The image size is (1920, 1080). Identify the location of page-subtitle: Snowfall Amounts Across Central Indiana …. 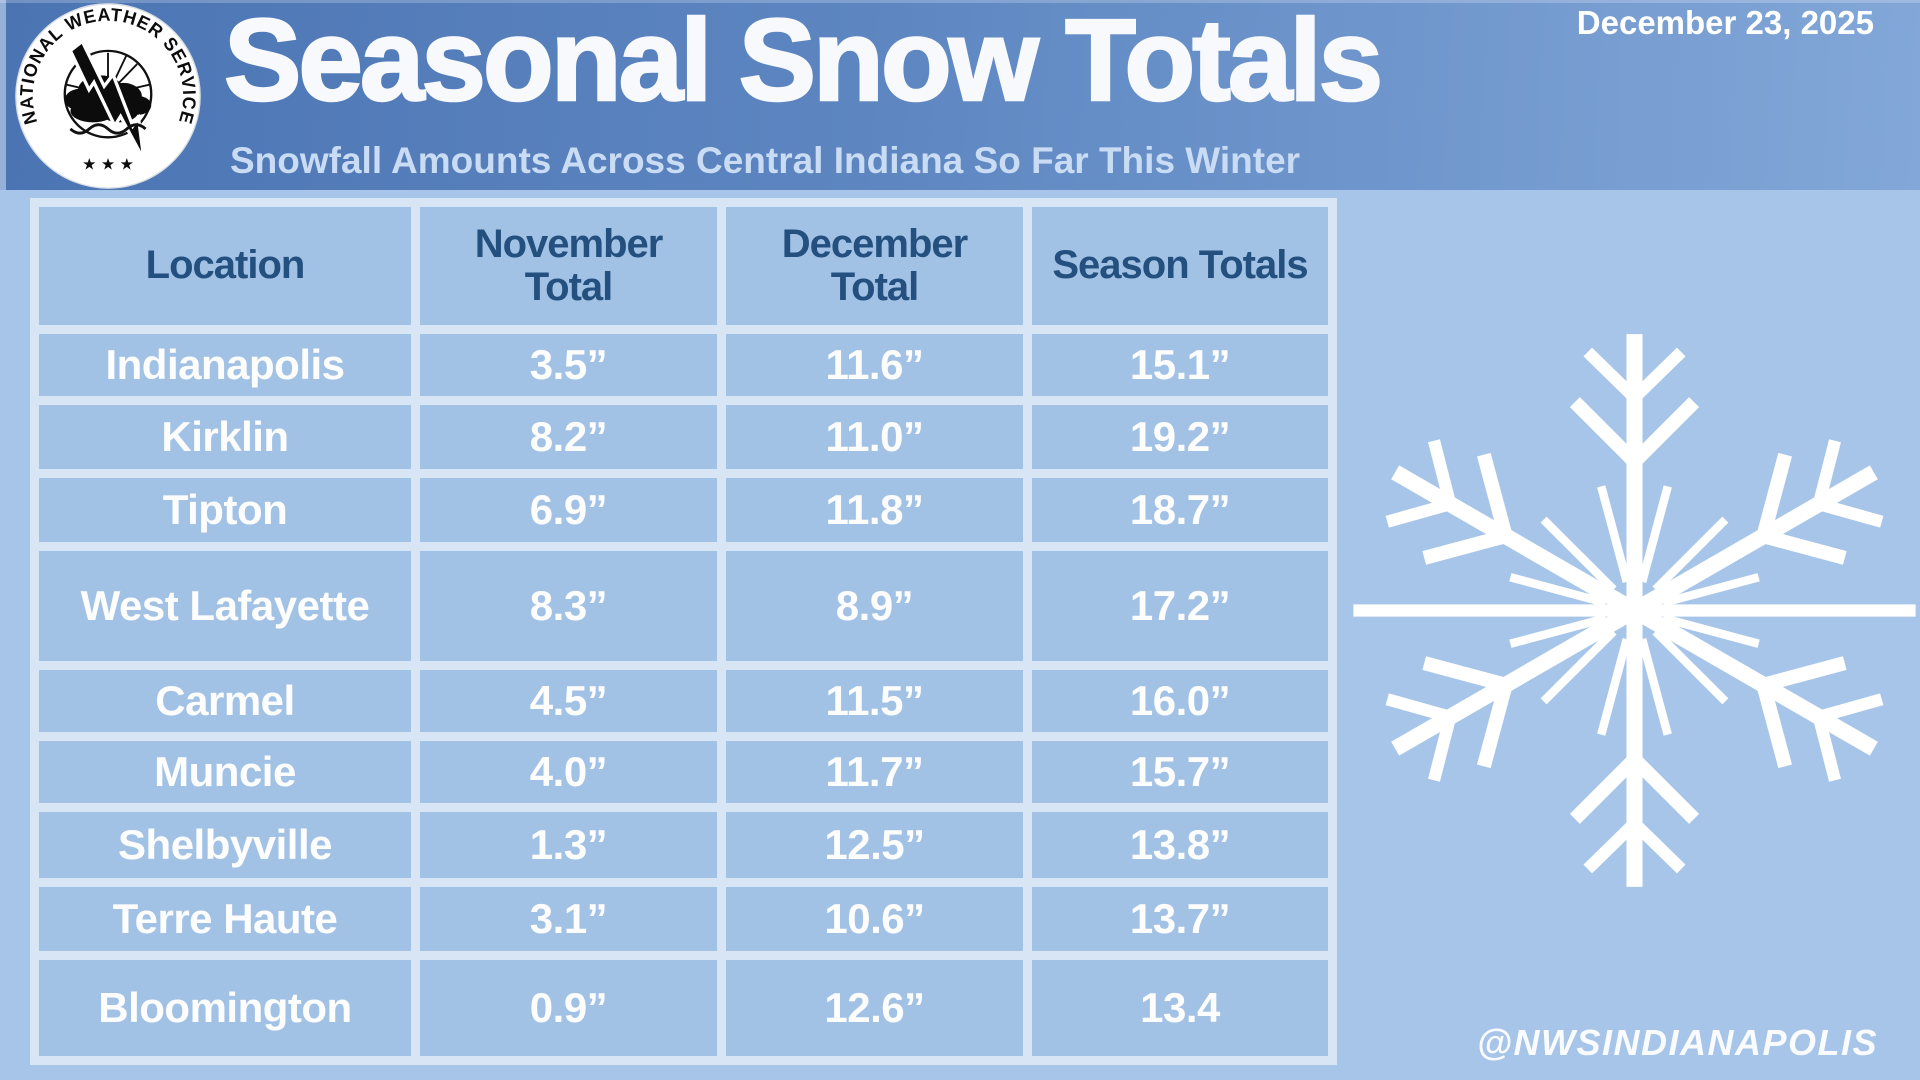
(765, 160).